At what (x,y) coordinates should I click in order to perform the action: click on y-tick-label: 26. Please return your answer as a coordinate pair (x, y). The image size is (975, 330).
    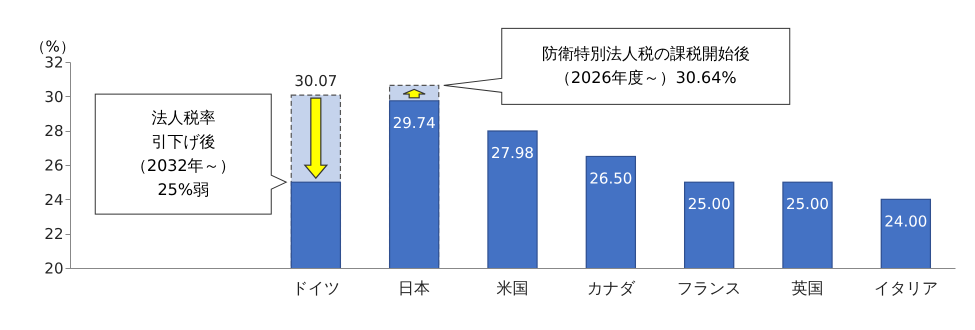
    Looking at the image, I should click on (54, 165).